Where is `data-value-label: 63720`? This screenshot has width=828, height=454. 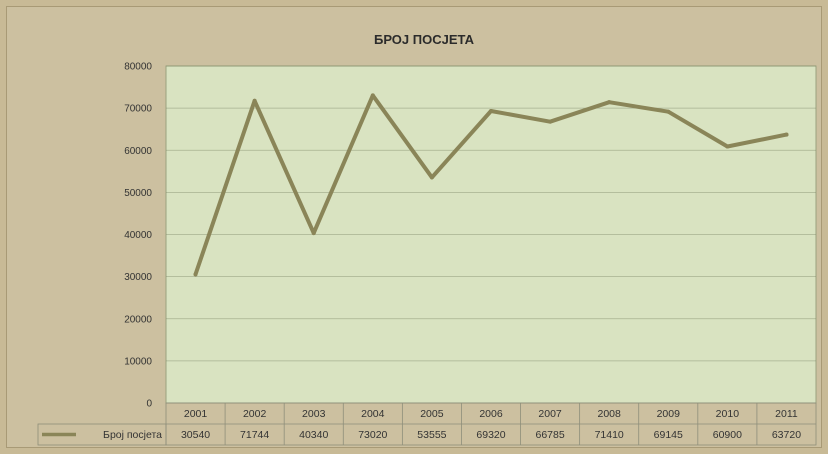 data-value-label: 63720 is located at coordinates (786, 435).